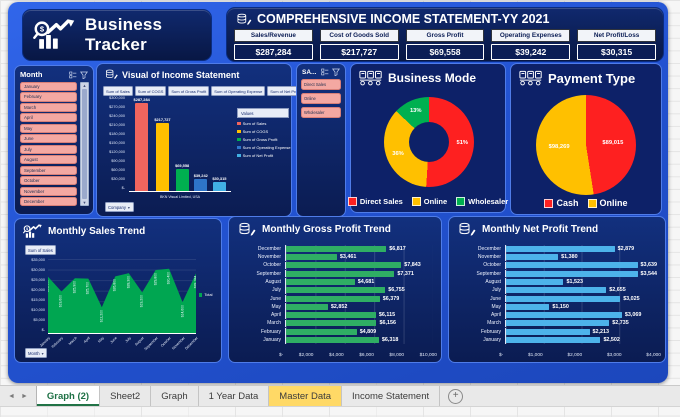  What do you see at coordinates (391, 396) in the screenshot?
I see `sheet-tab-income-statement: Income Statement` at bounding box center [391, 396].